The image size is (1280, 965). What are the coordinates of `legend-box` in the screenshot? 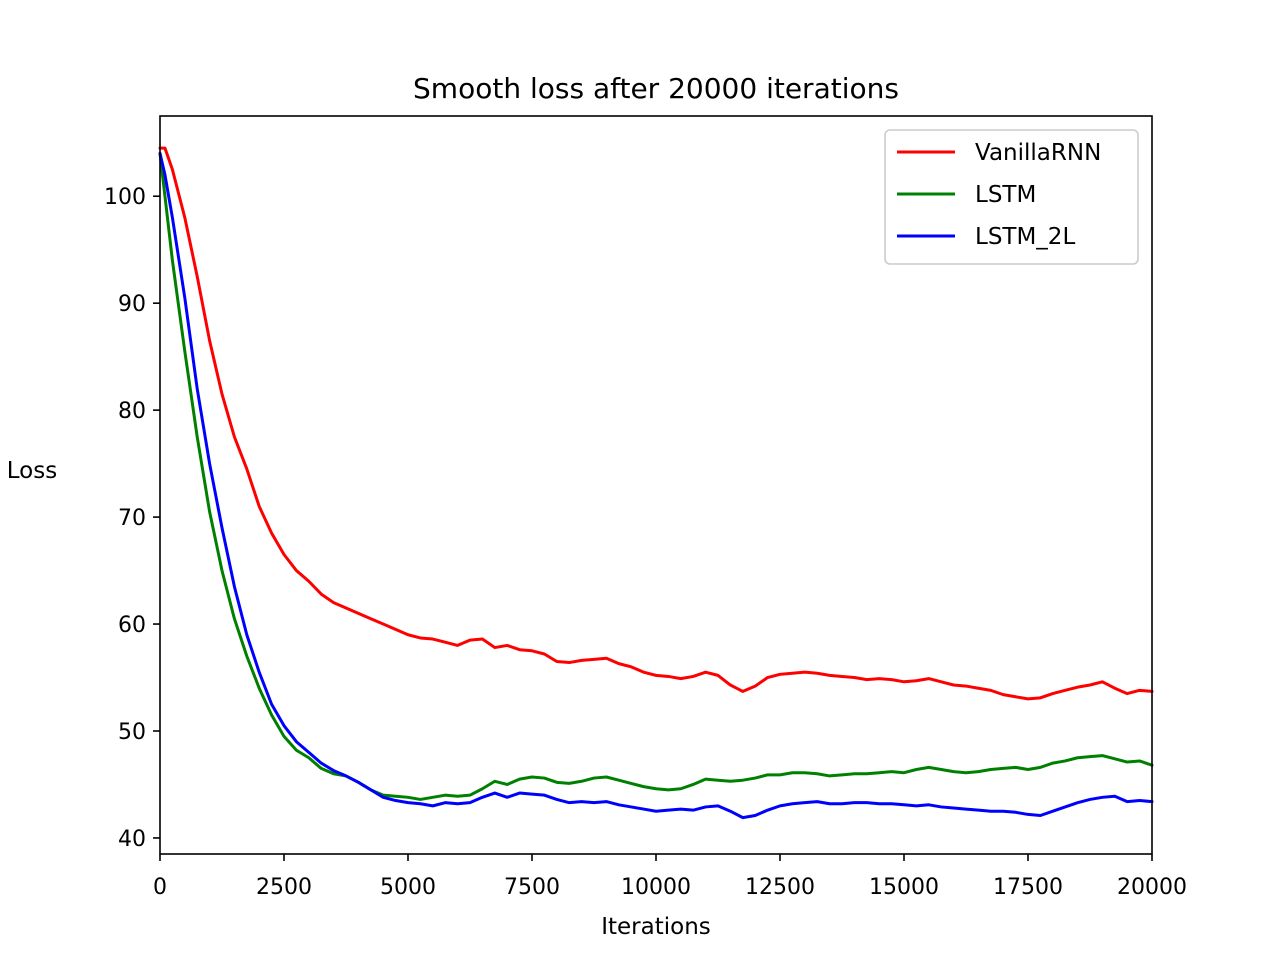 It's located at (1011, 197).